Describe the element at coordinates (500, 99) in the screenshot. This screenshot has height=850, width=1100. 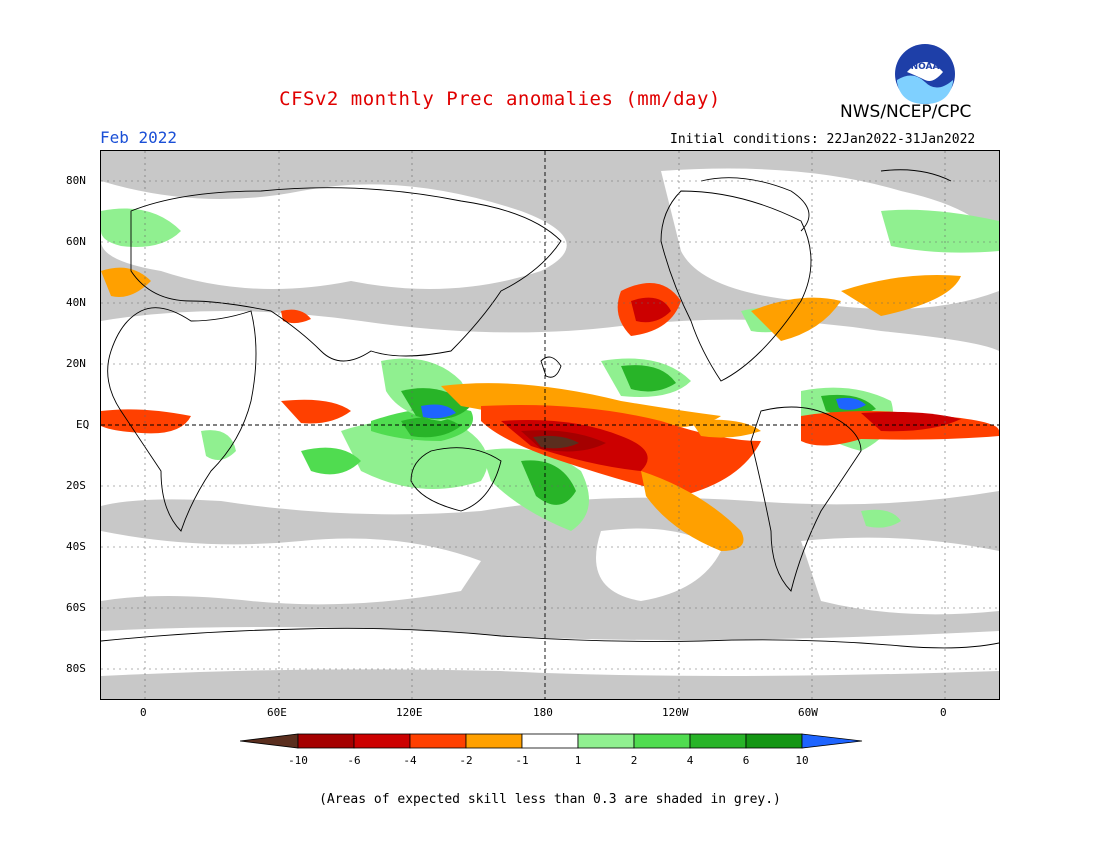
I see `chart-title: CFSv2 monthly Prec anomalies (mm/day)` at that location.